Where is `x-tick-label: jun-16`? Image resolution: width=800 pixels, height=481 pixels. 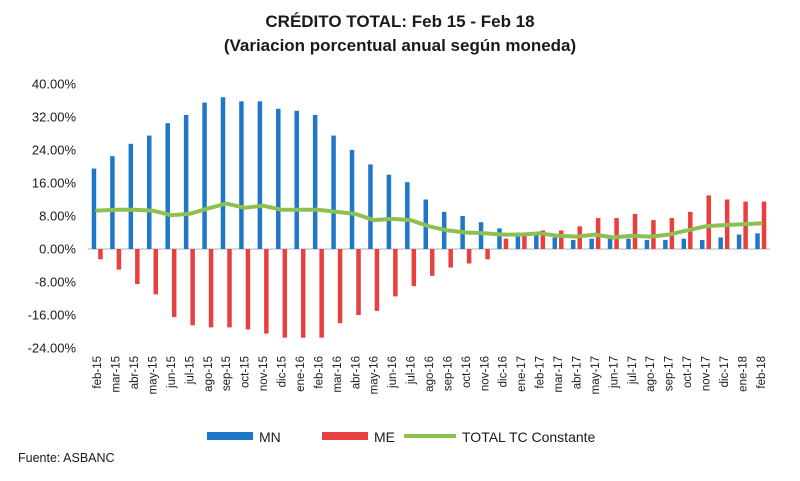
x-tick-label: jun-16 is located at coordinates (393, 372).